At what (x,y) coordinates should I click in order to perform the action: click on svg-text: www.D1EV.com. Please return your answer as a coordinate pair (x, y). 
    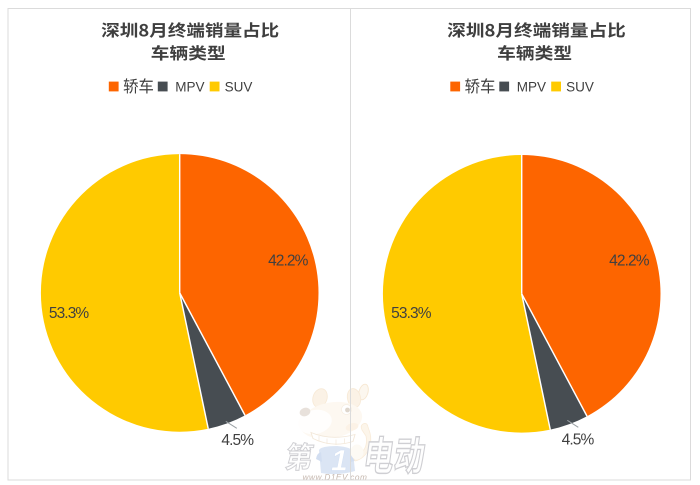
    Looking at the image, I should click on (335, 477).